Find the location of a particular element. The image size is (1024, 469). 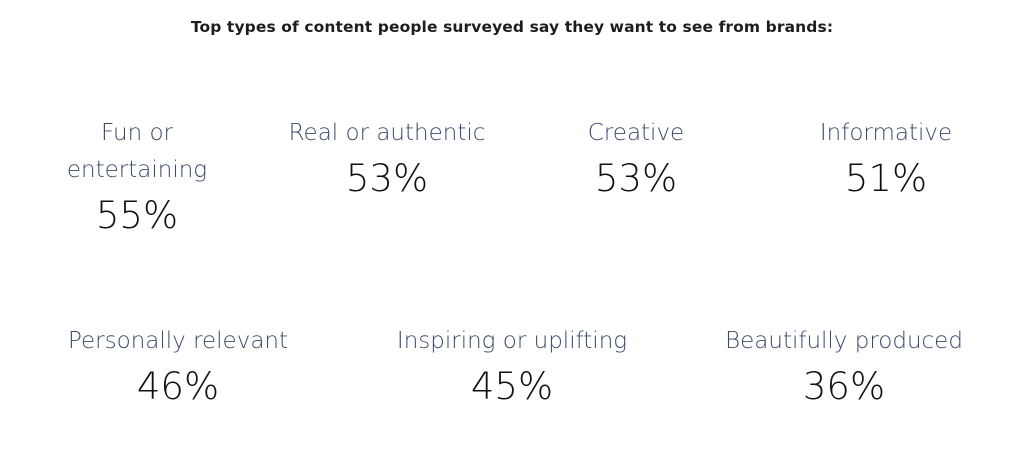

stat-label: Beautifully produced is located at coordinates (844, 341).